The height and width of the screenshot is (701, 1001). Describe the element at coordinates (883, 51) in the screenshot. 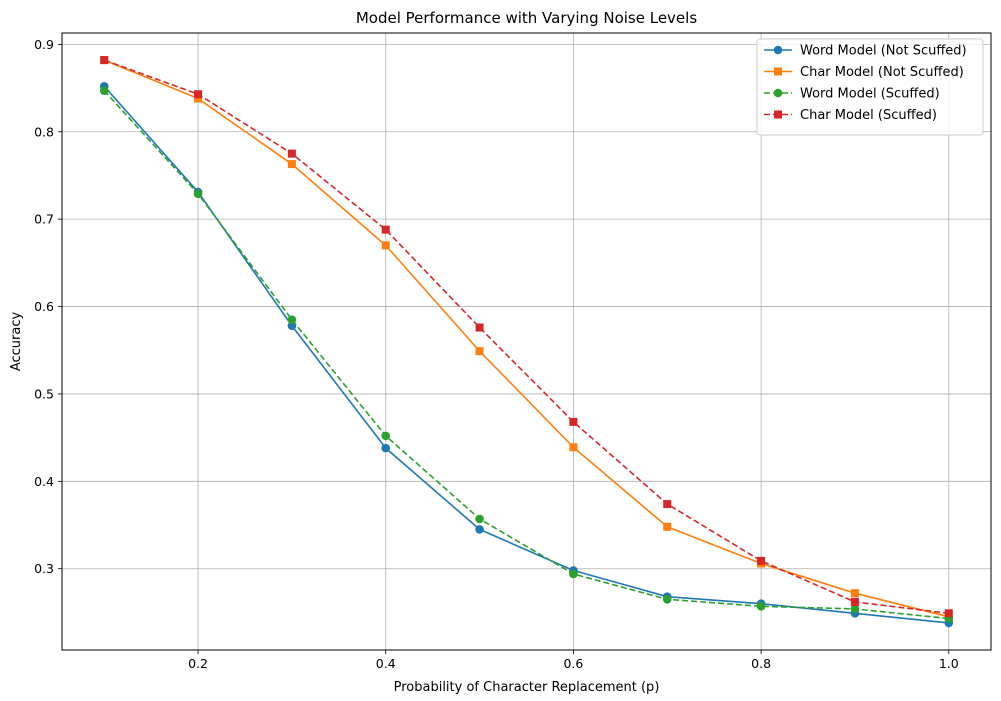

I see `legend-label: Word Model (Not Scuffed)` at that location.